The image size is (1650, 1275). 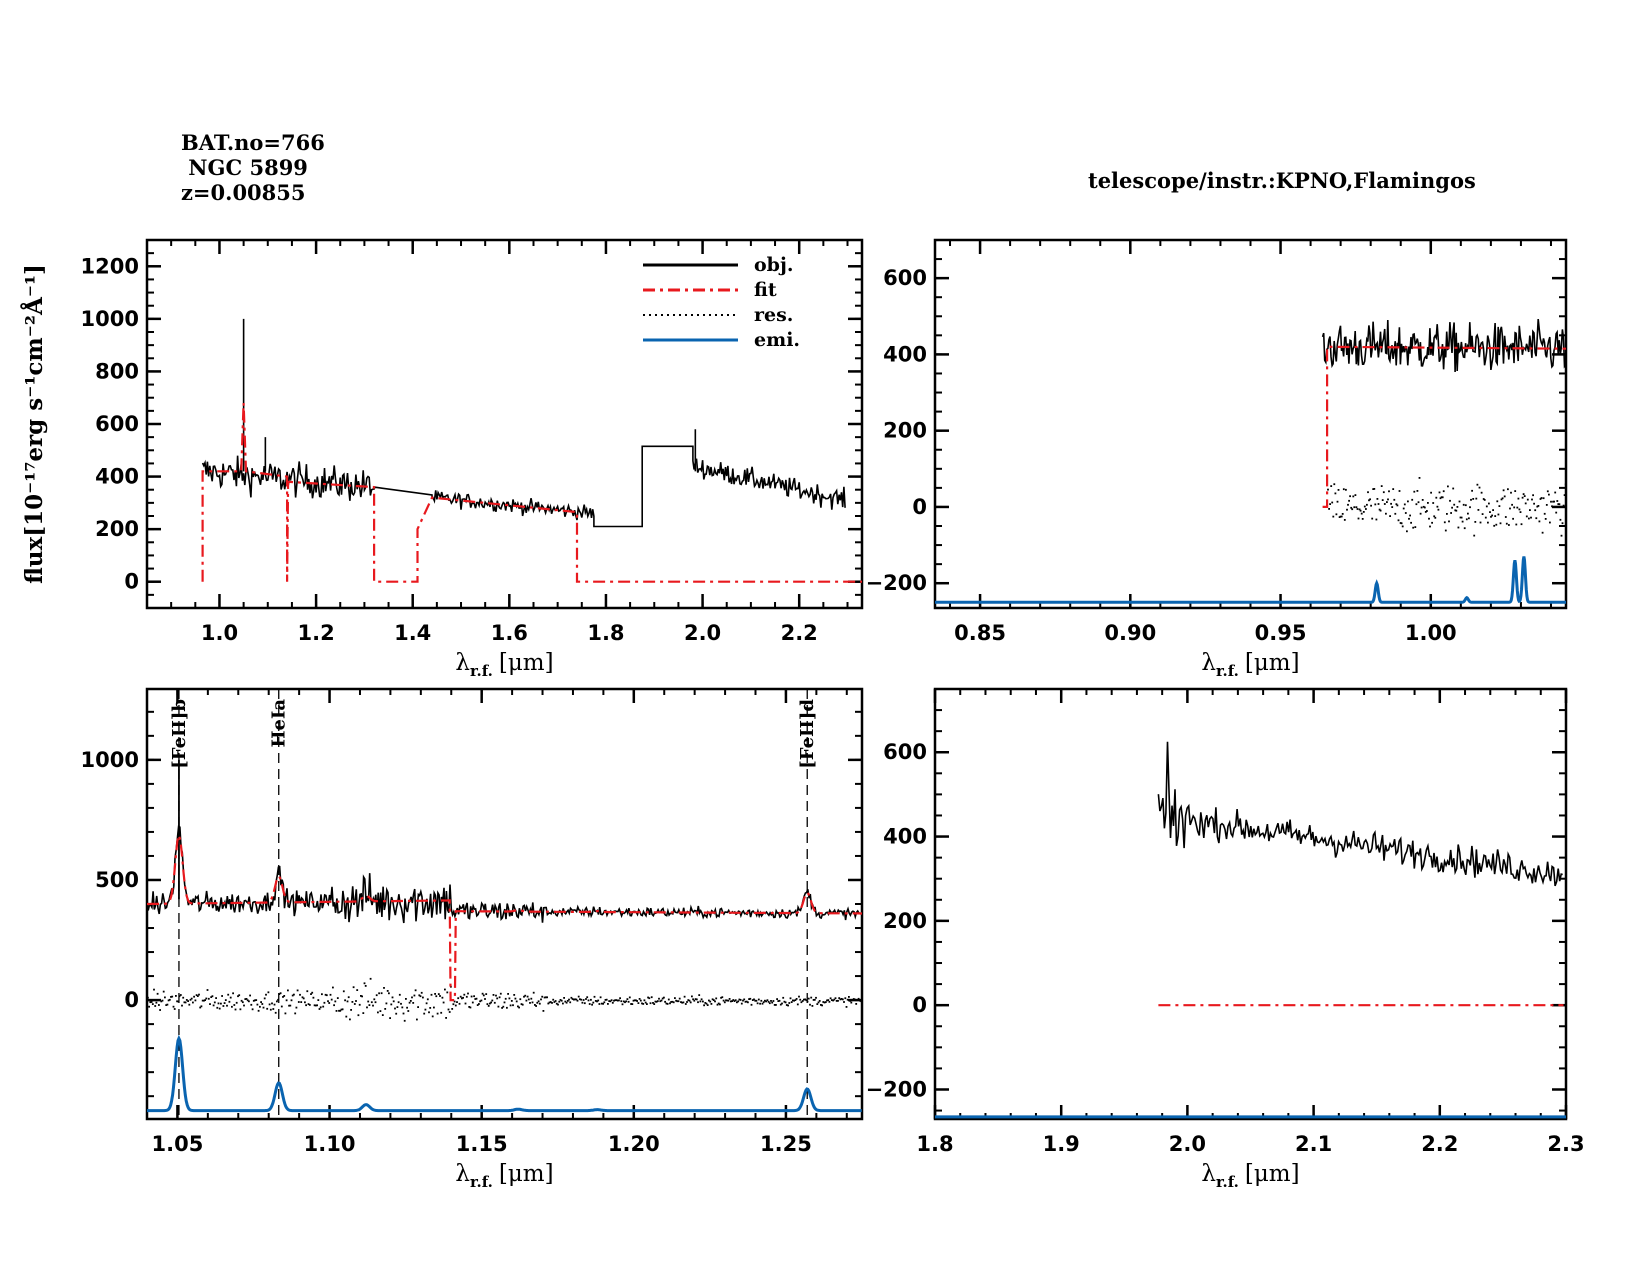 I want to click on legend-item: obj., so click(x=718, y=265).